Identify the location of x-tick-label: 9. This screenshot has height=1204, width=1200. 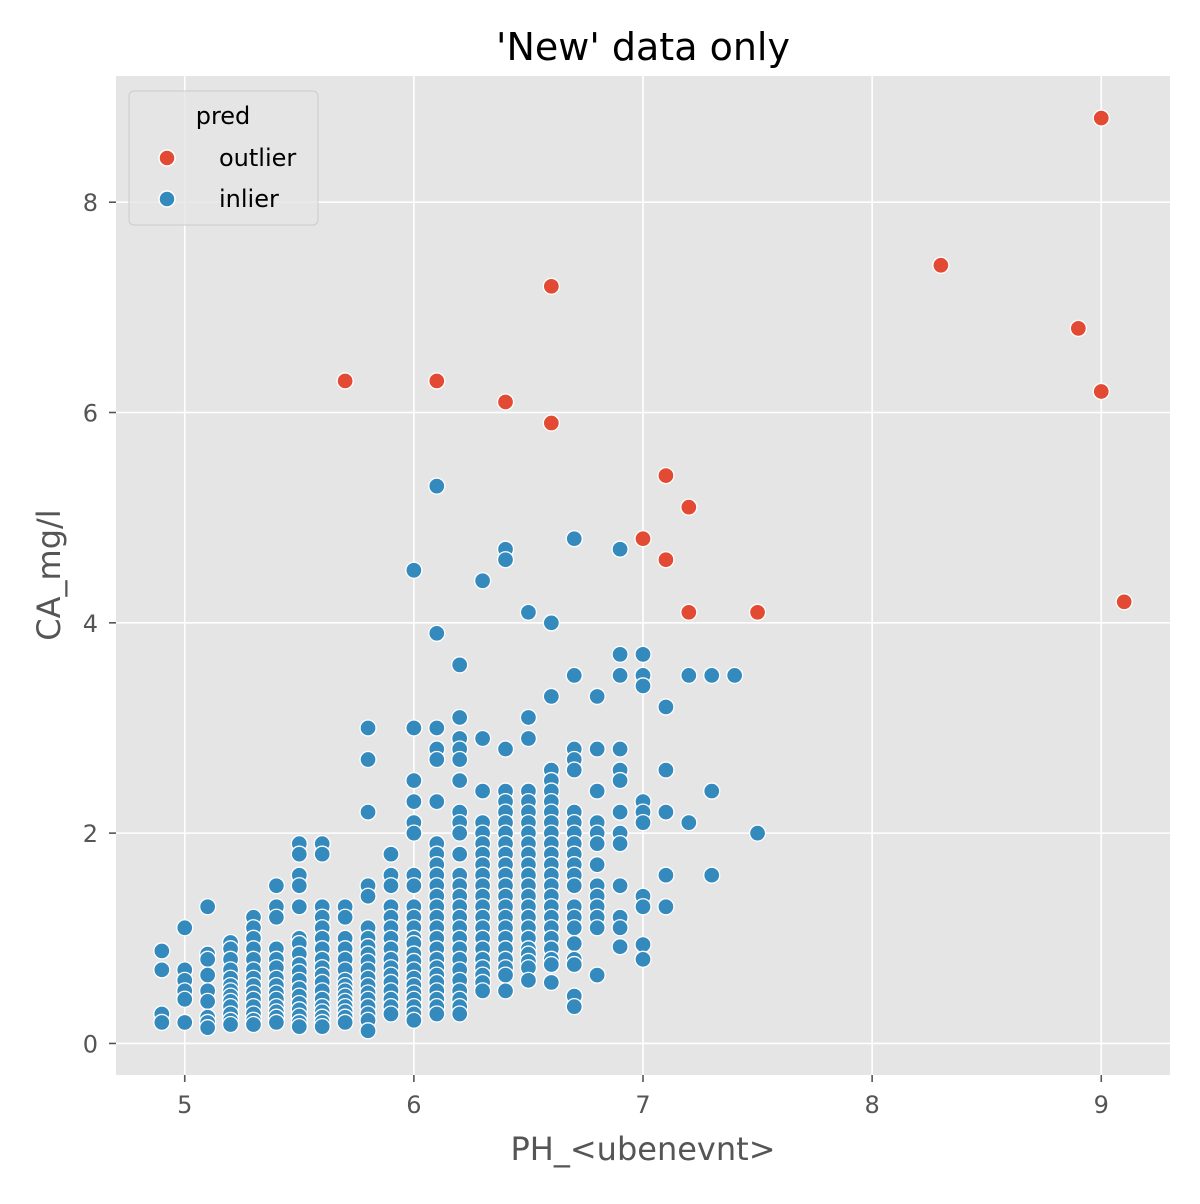
(1101, 1105).